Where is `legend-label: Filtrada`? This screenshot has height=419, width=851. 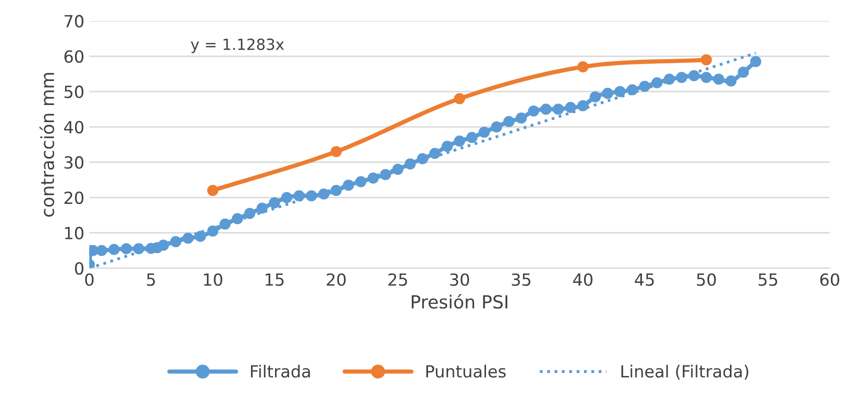 legend-label: Filtrada is located at coordinates (280, 371).